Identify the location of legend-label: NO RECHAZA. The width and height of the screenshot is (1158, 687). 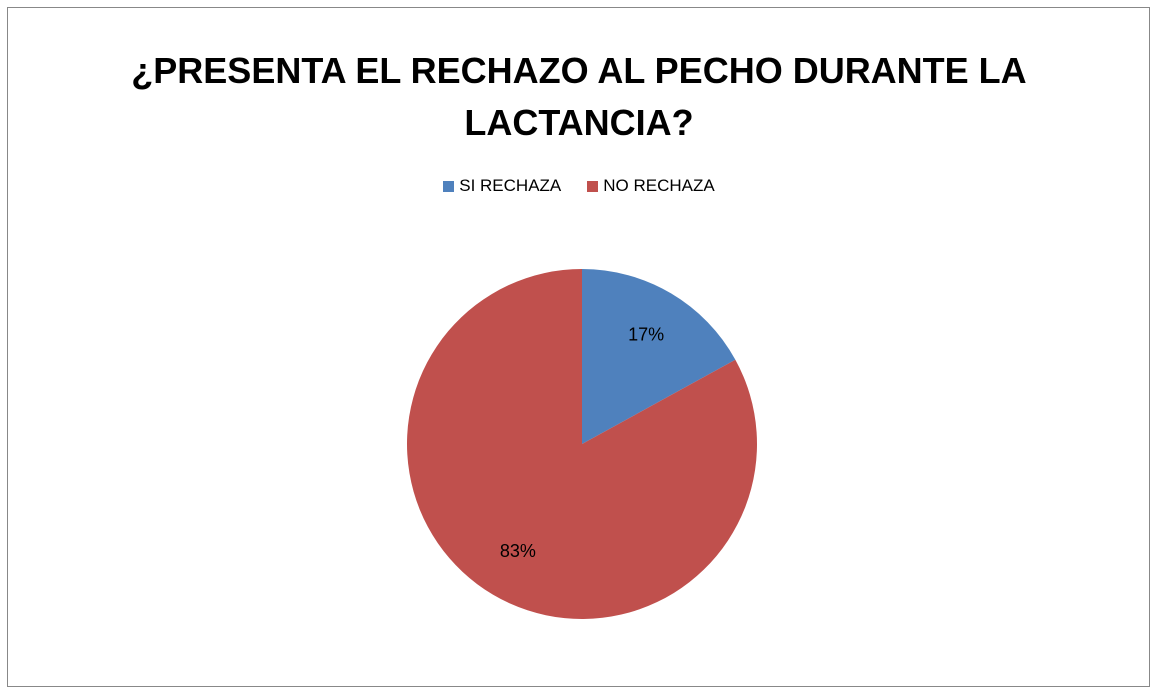
(659, 185).